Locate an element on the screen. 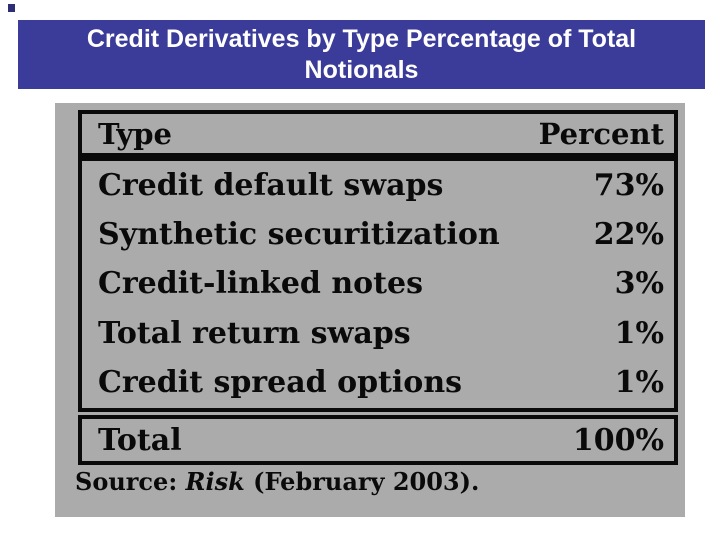 This screenshot has height=540, width=720. table-row: Credit default swaps 73% is located at coordinates (381, 185).